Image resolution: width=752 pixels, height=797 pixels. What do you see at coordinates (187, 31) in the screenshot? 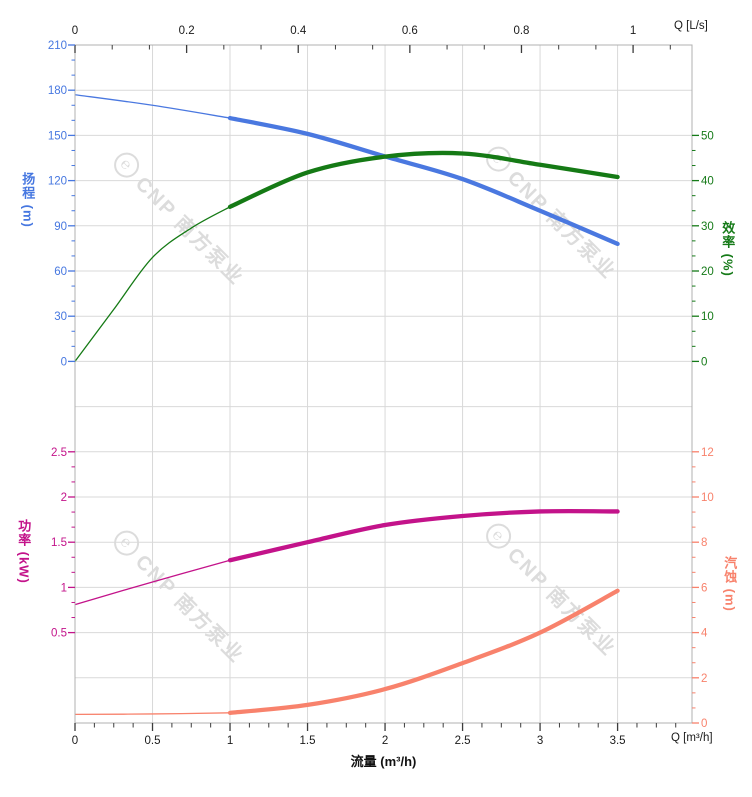
I see `svg-text: 0.2` at bounding box center [187, 31].